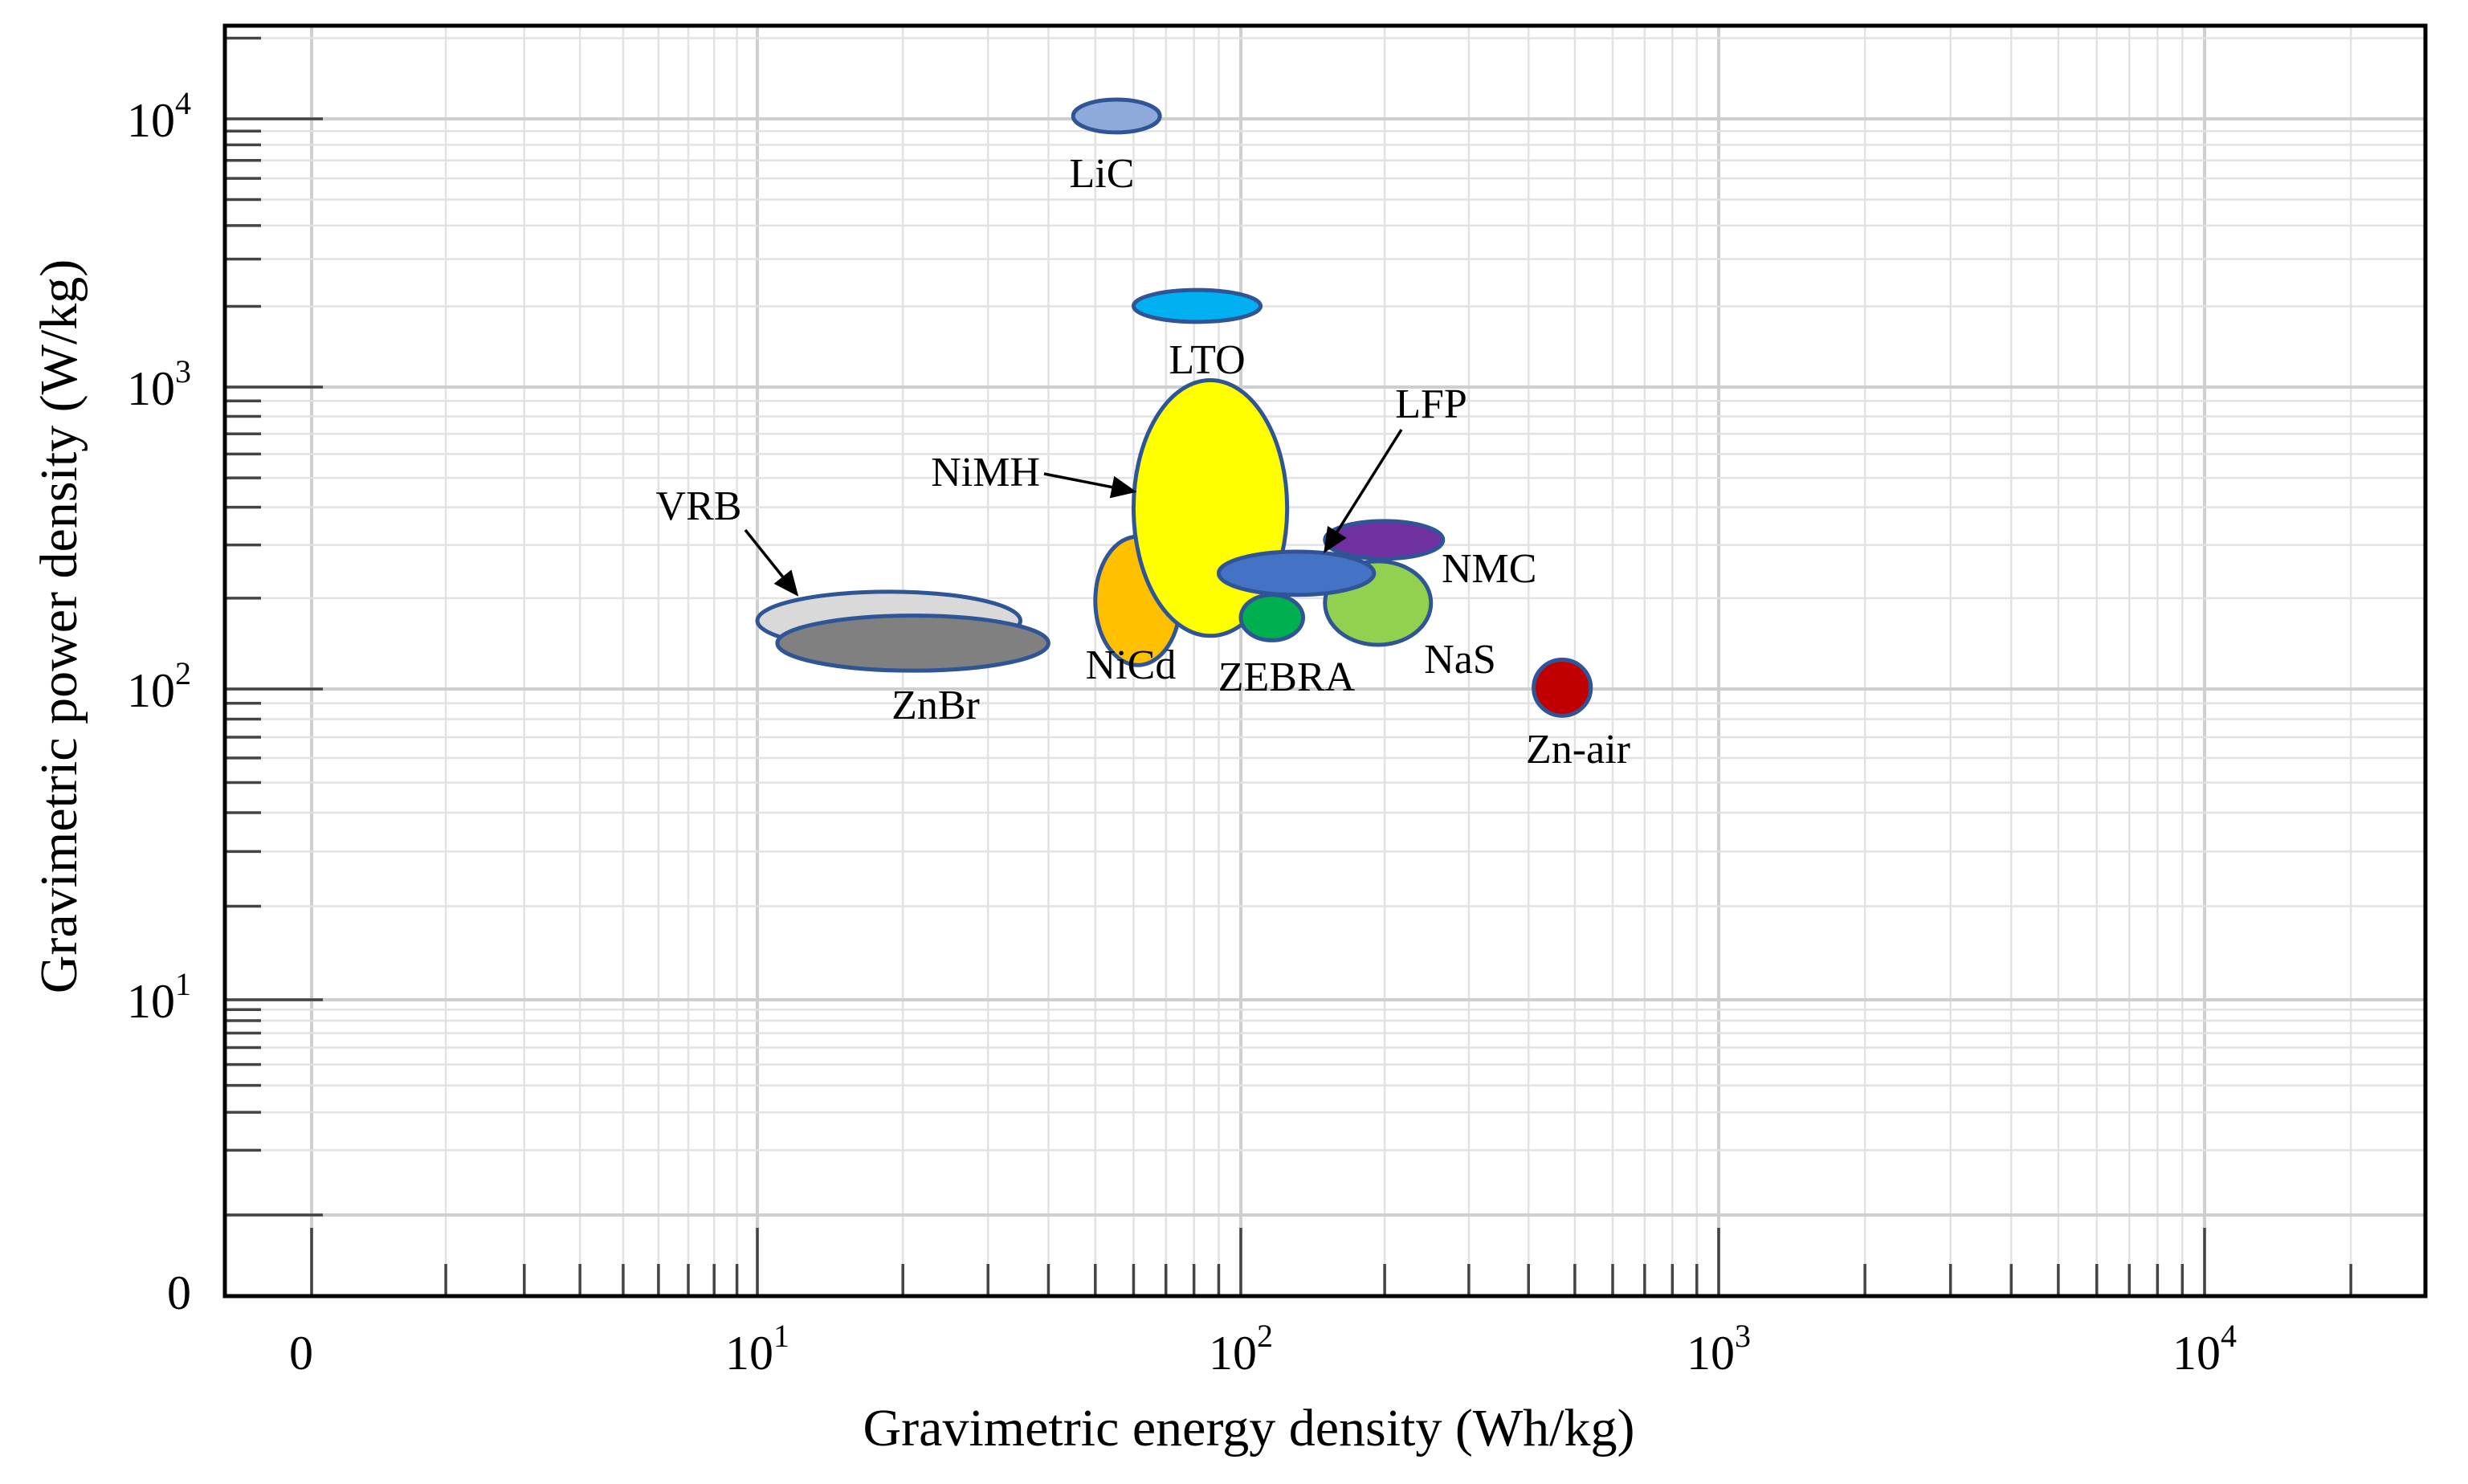 The image size is (2468, 1484). Describe the element at coordinates (985, 472) in the screenshot. I see `bubble-label-nimh: NiMH` at that location.